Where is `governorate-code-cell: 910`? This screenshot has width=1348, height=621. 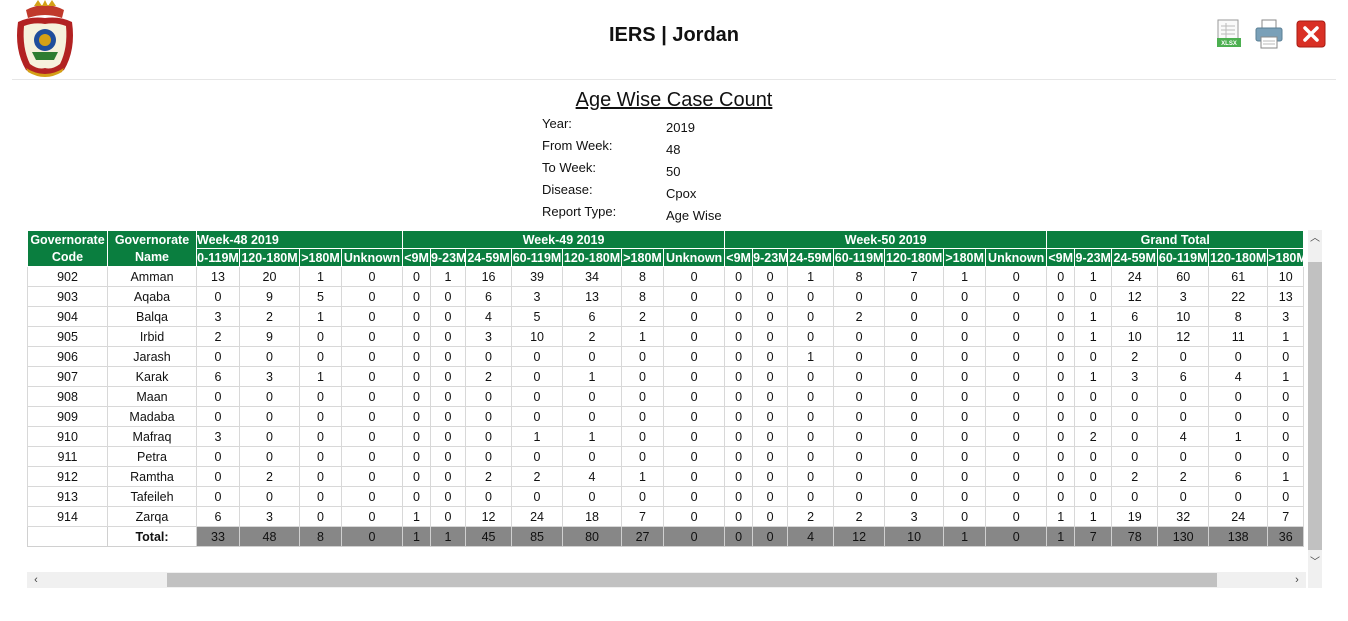 governorate-code-cell: 910 is located at coordinates (67, 436).